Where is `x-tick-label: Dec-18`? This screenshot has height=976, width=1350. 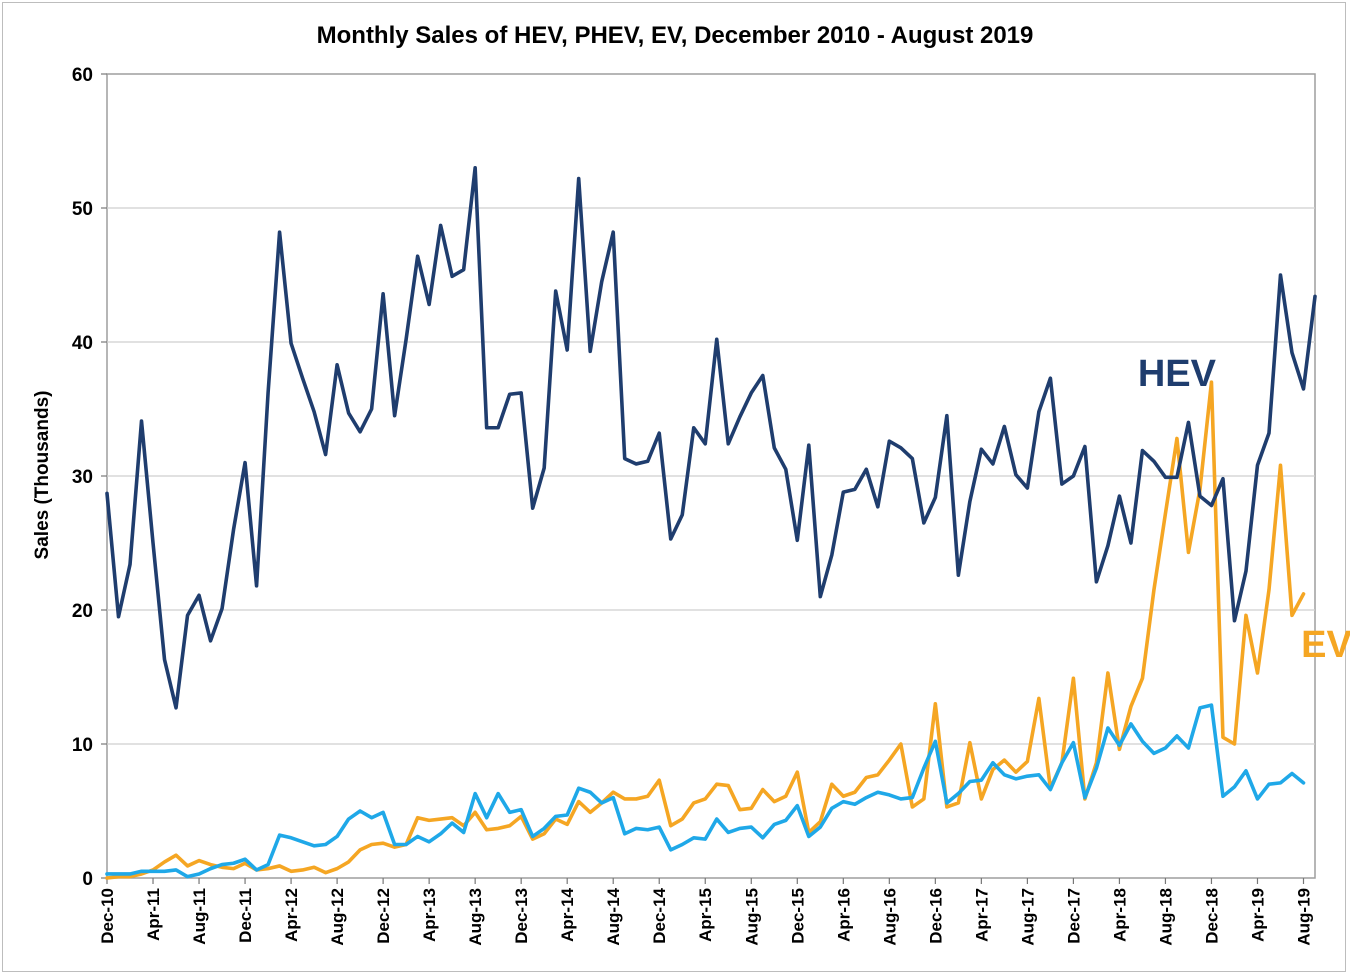 x-tick-label: Dec-18 is located at coordinates (1211, 916).